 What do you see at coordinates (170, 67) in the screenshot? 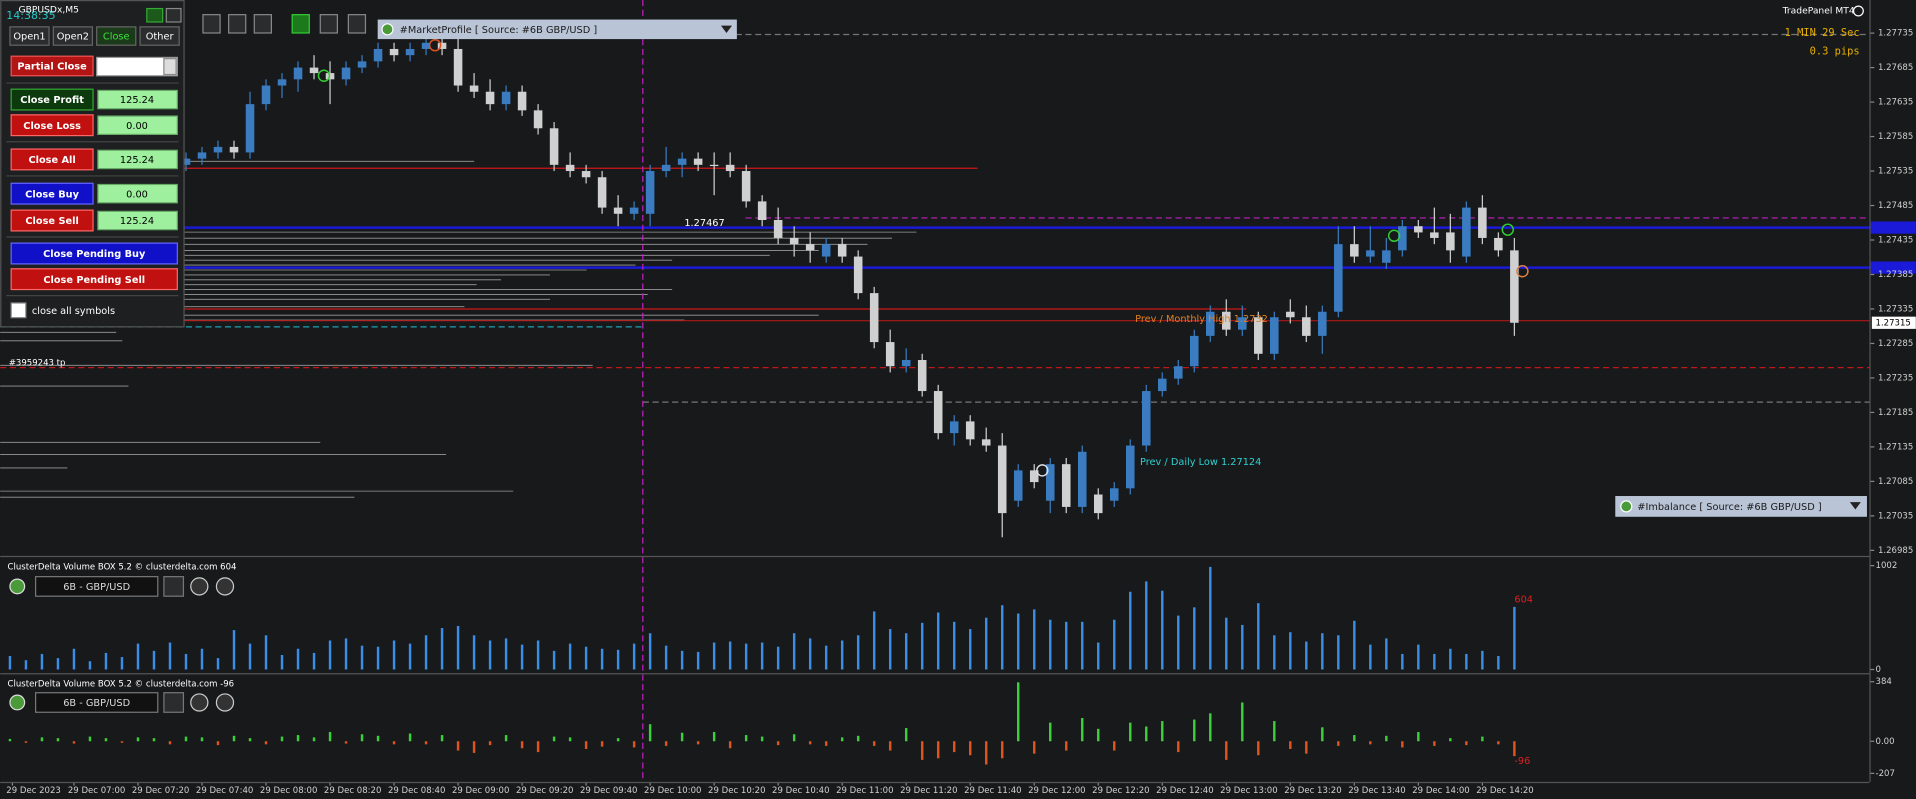
I see `spinner` at bounding box center [170, 67].